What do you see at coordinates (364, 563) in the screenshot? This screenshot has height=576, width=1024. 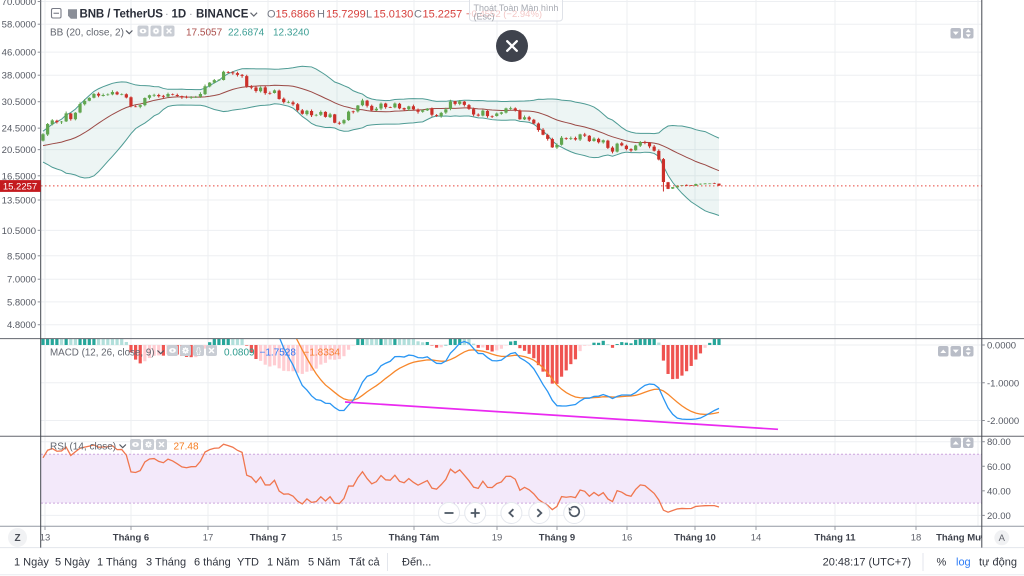 I see `svg-text: Tất cả` at bounding box center [364, 563].